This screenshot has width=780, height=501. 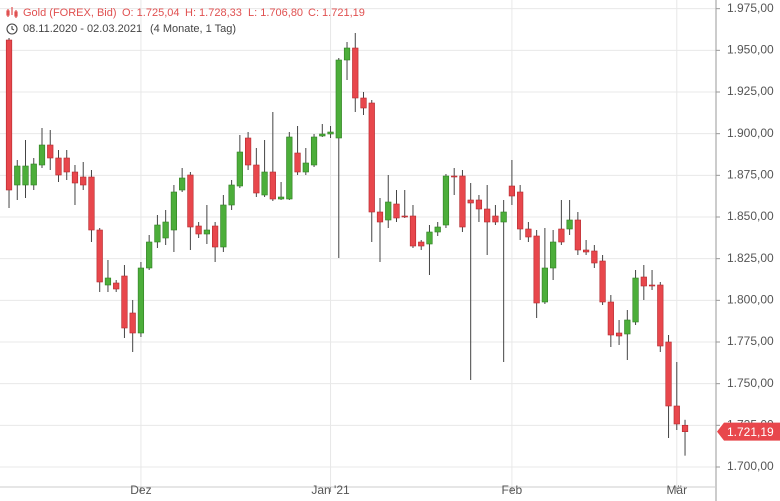 What do you see at coordinates (750, 341) in the screenshot?
I see `y-tick-label: 1.775,00` at bounding box center [750, 341].